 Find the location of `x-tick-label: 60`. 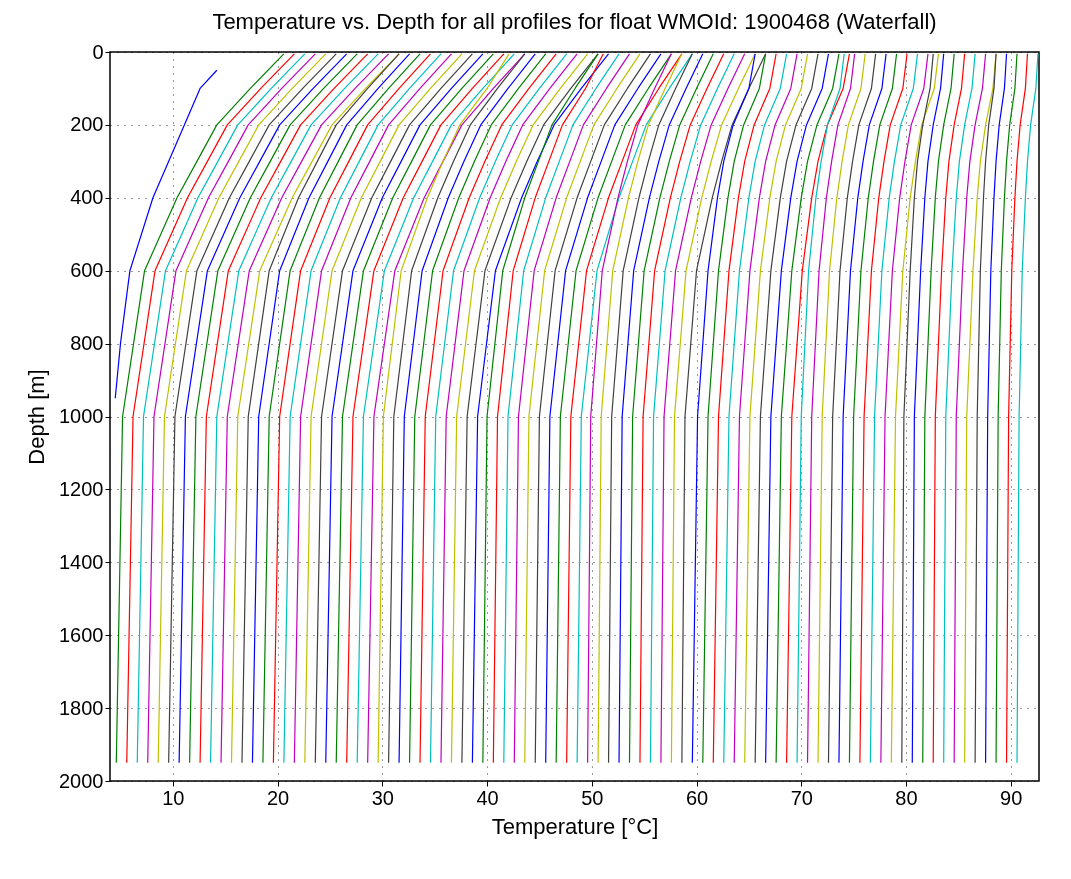

x-tick-label: 60 is located at coordinates (697, 797).